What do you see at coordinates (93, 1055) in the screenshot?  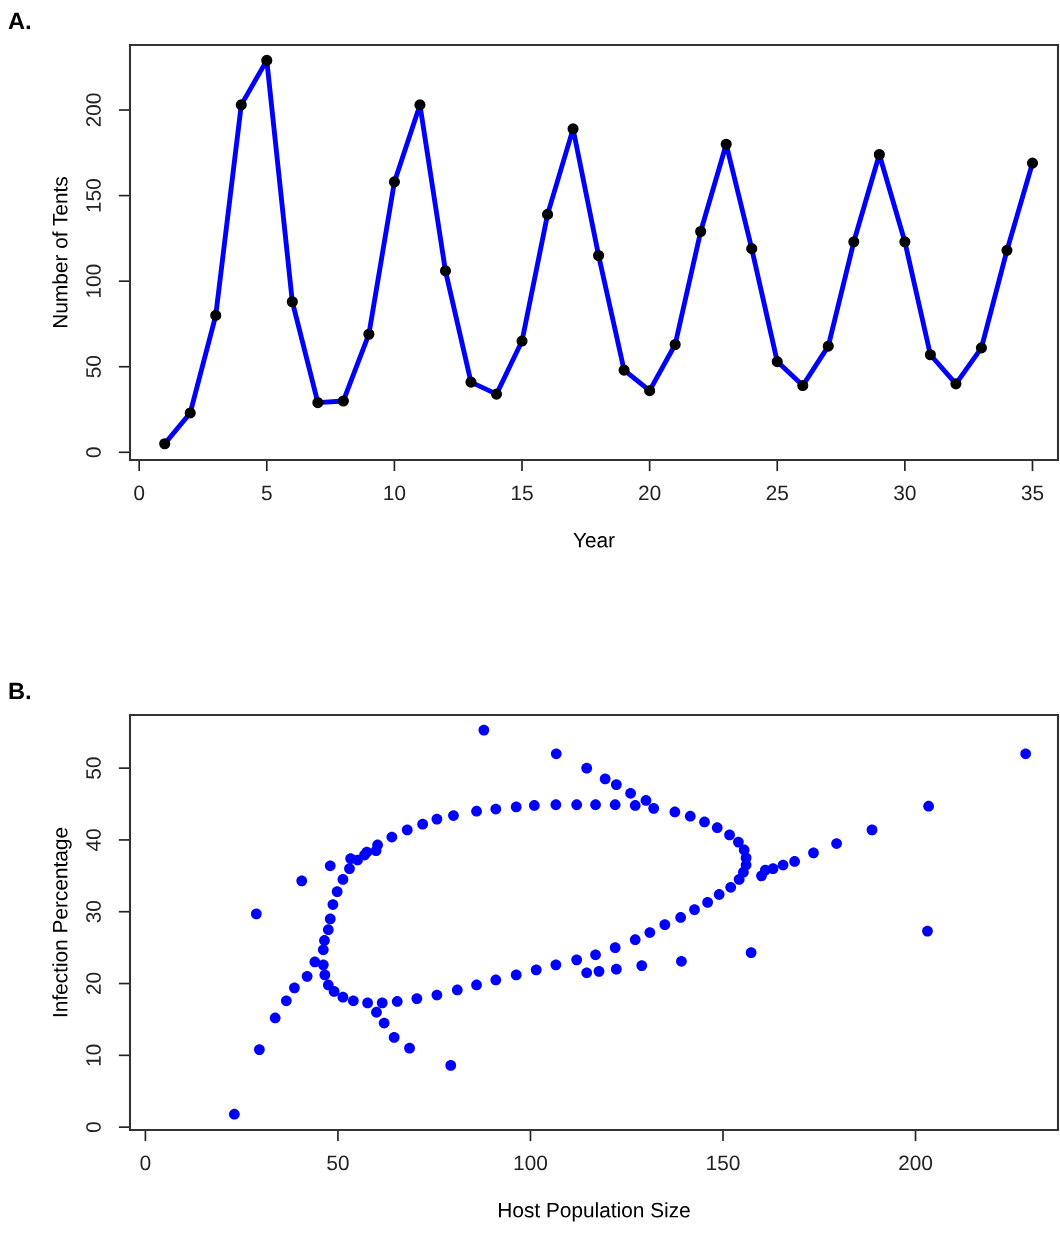 I see `y-tick-label: 10` at bounding box center [93, 1055].